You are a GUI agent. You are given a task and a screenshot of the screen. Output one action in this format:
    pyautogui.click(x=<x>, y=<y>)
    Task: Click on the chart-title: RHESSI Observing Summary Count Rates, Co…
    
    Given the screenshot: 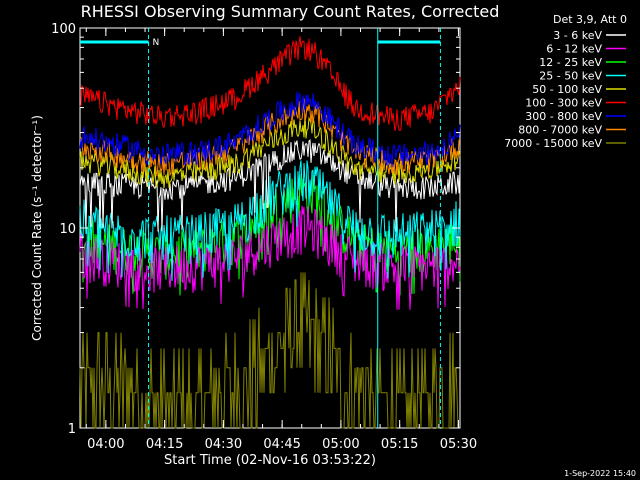 What is the action you would take?
    pyautogui.click(x=290, y=11)
    